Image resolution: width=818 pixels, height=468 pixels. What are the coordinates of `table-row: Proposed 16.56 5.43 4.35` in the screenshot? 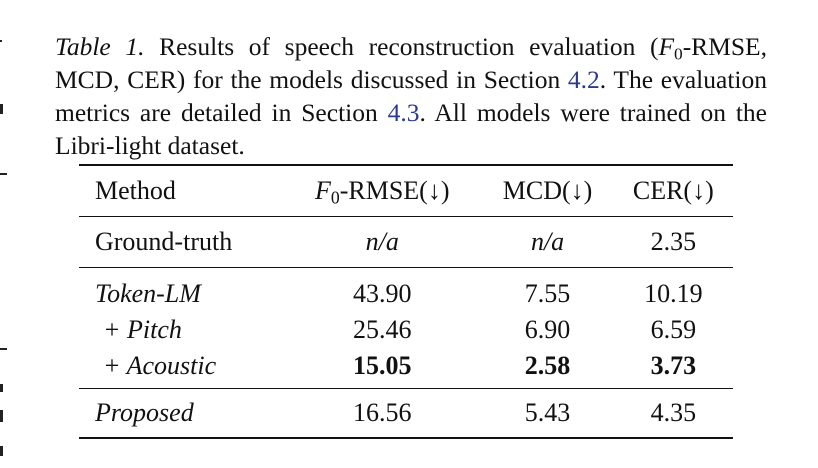 It's located at (406, 413).